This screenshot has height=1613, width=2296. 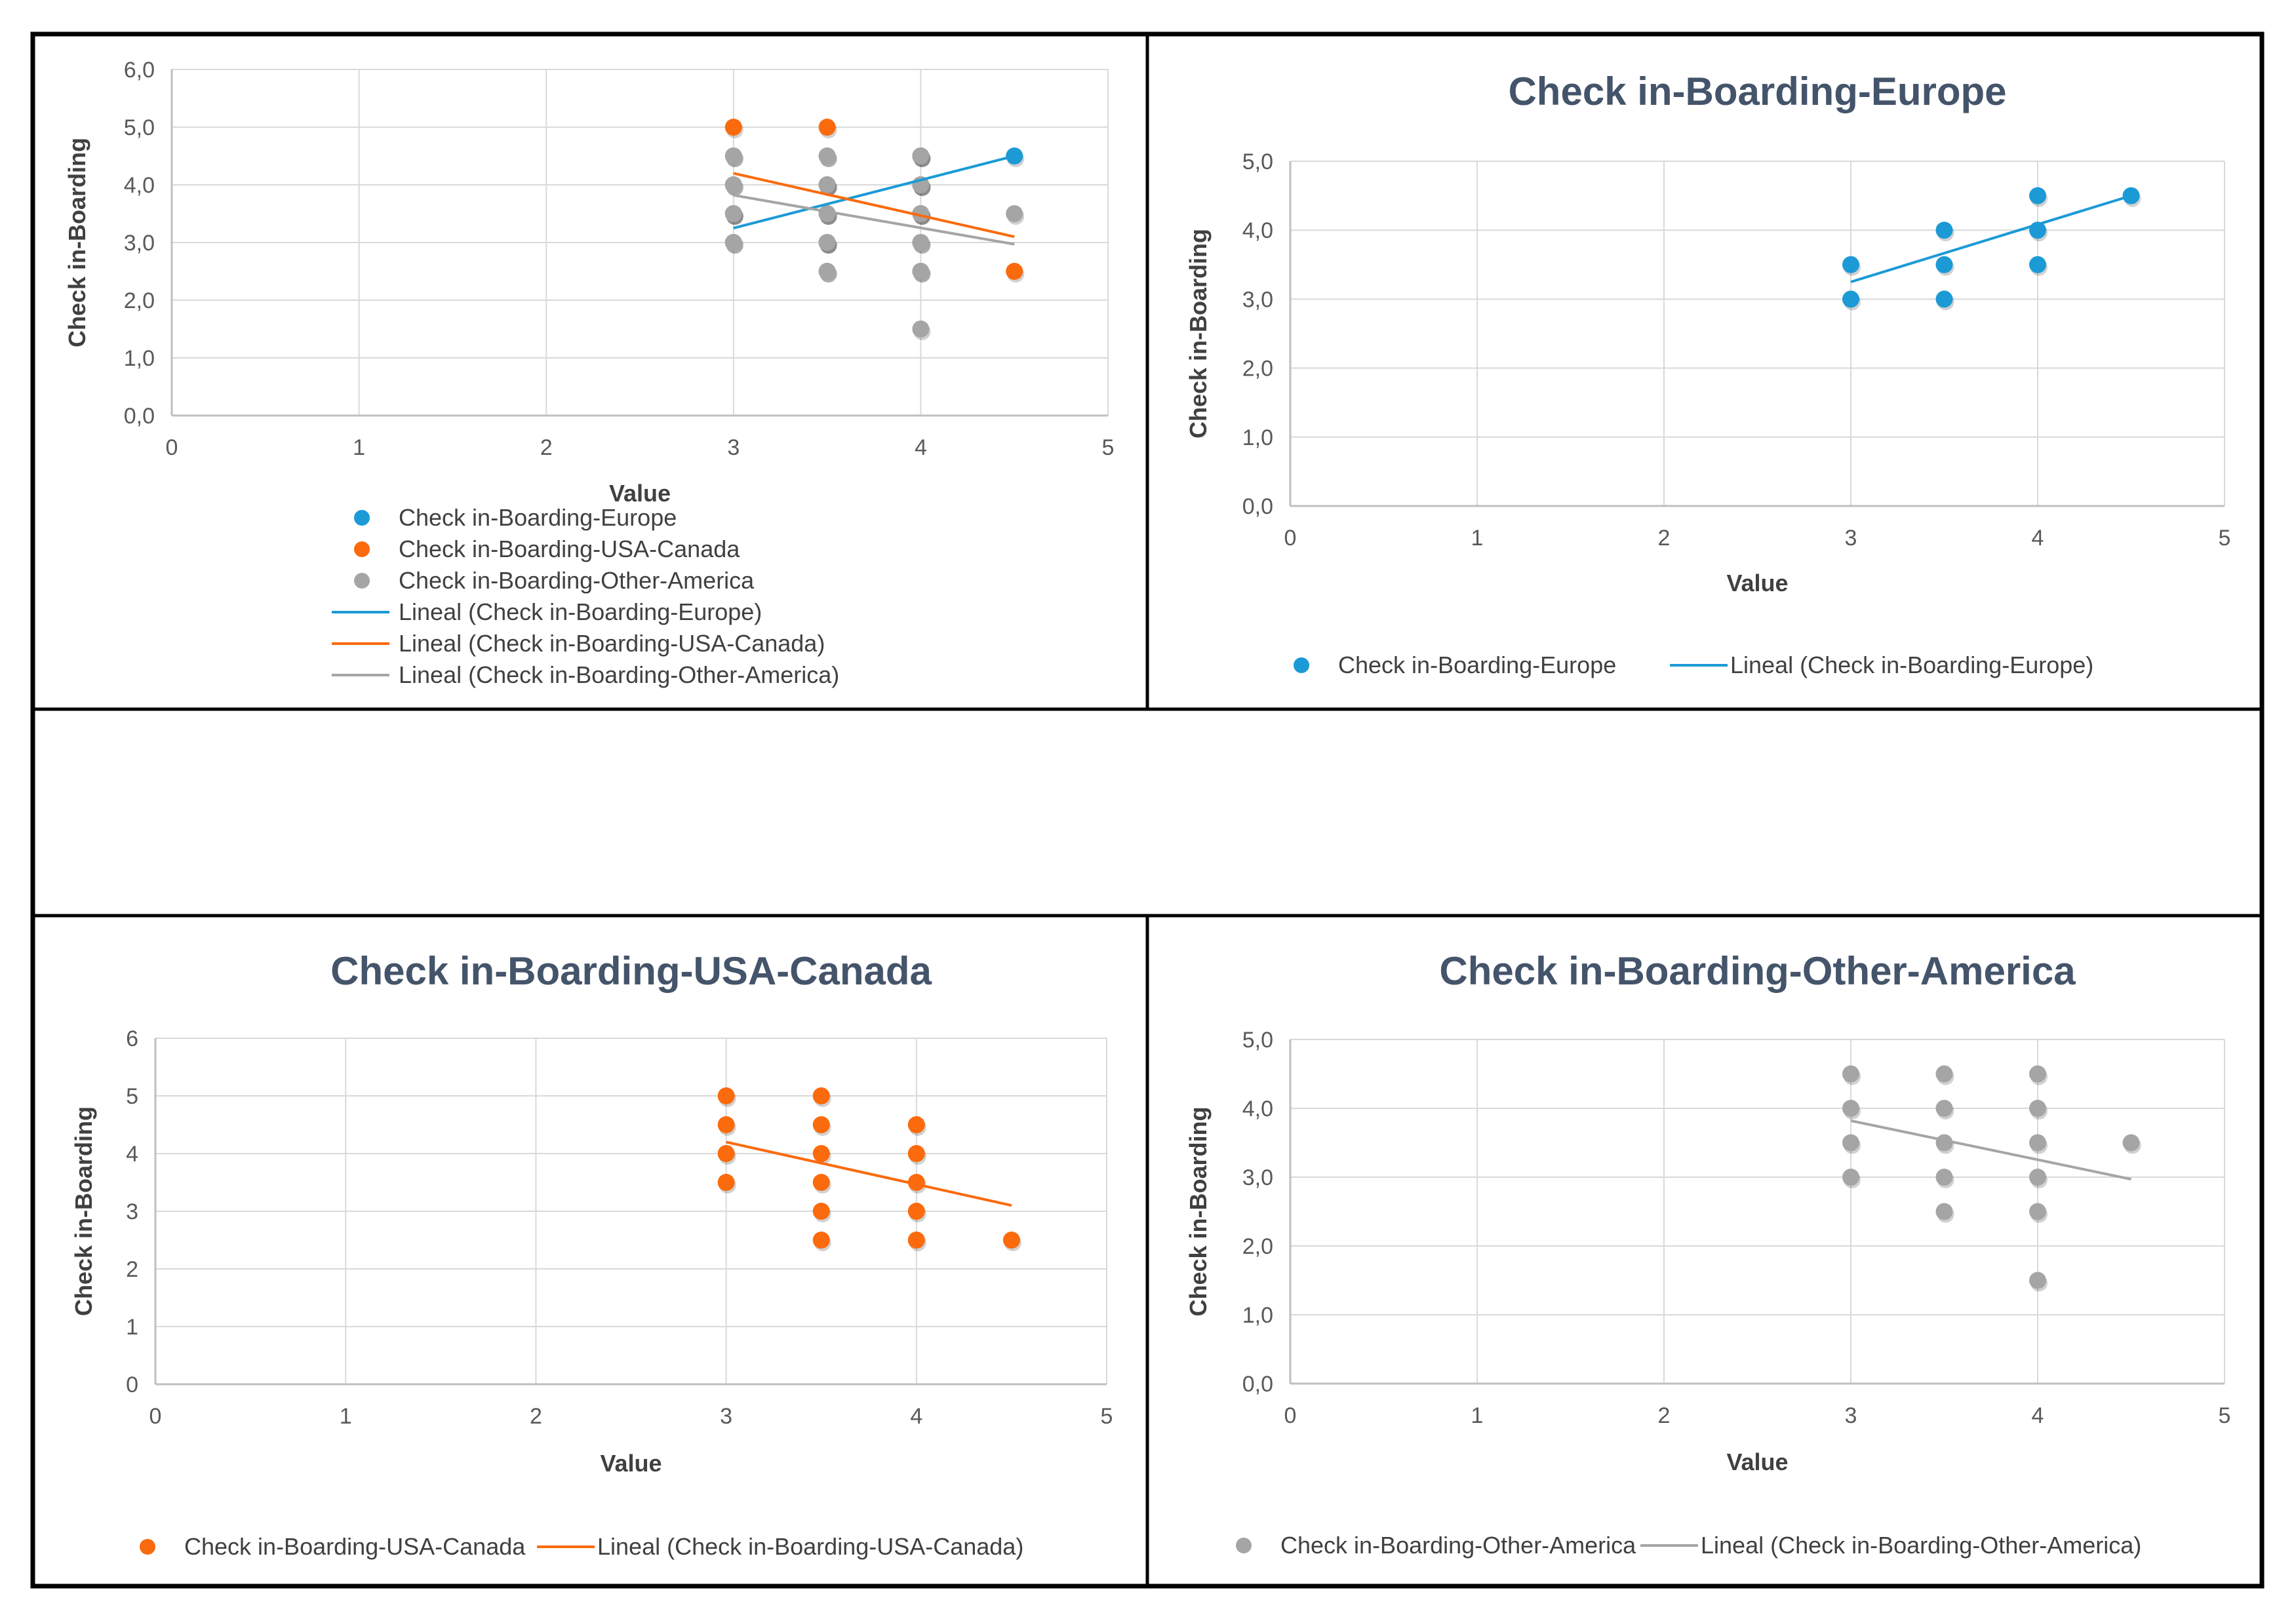 What do you see at coordinates (546, 448) in the screenshot?
I see `x-tick-label: 2` at bounding box center [546, 448].